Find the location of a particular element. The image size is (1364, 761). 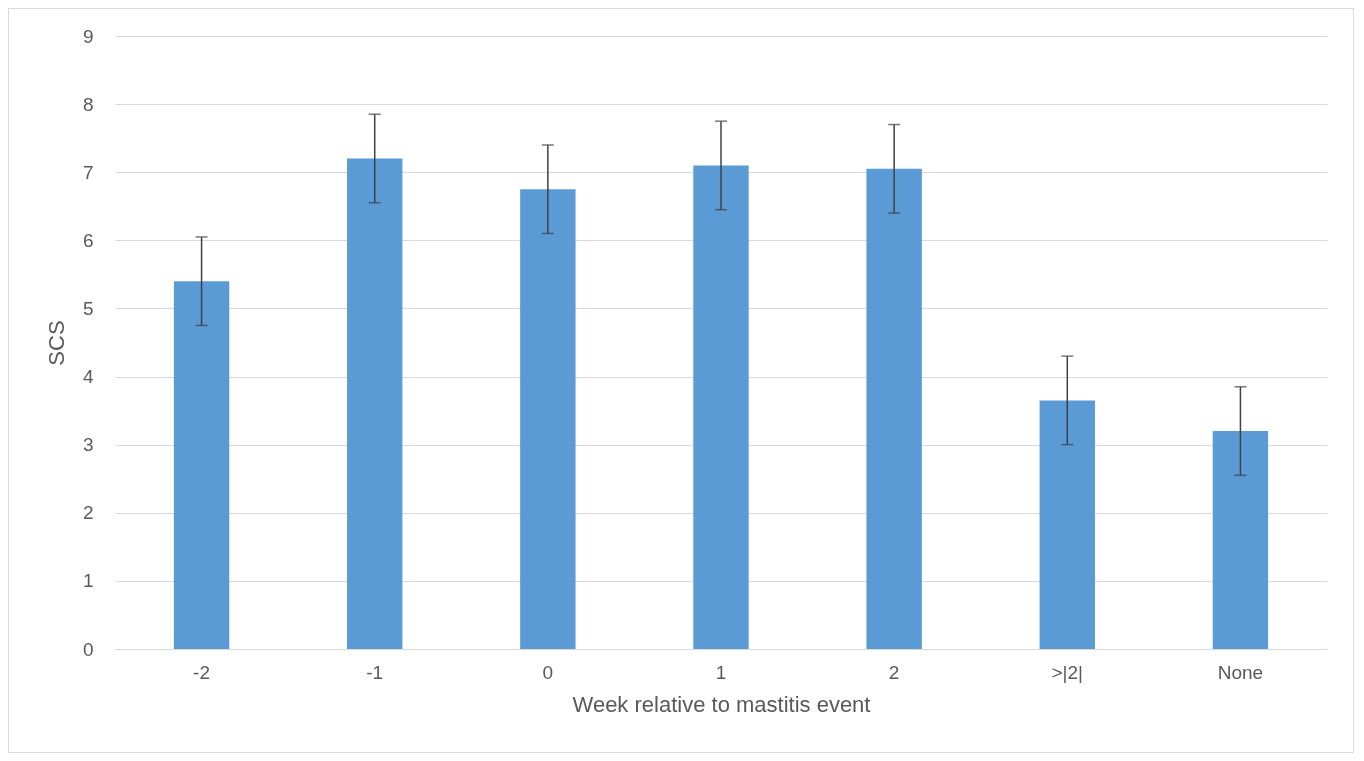

y-tick-label: 4 is located at coordinates (88, 377).